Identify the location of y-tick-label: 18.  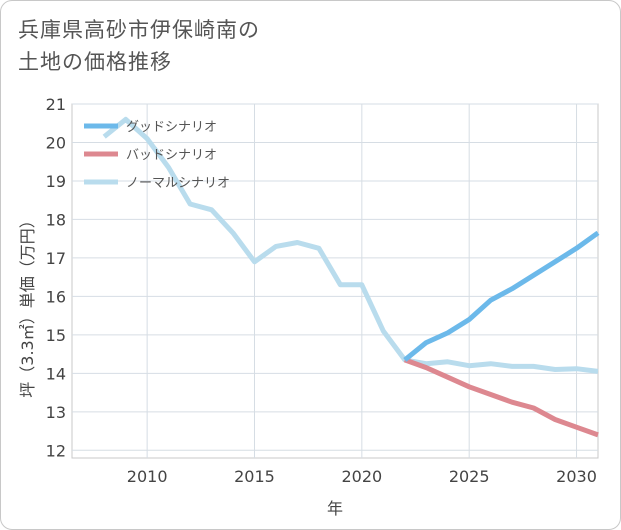
(56, 219).